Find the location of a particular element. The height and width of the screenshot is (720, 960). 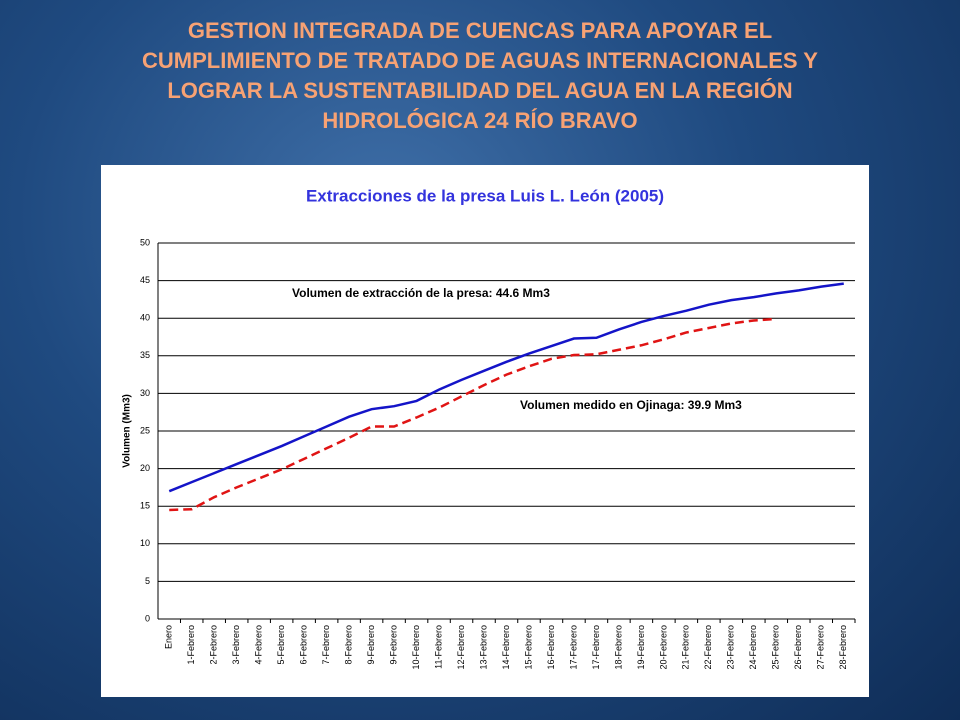

x-tick-label: 8-Febrero is located at coordinates (348, 645).